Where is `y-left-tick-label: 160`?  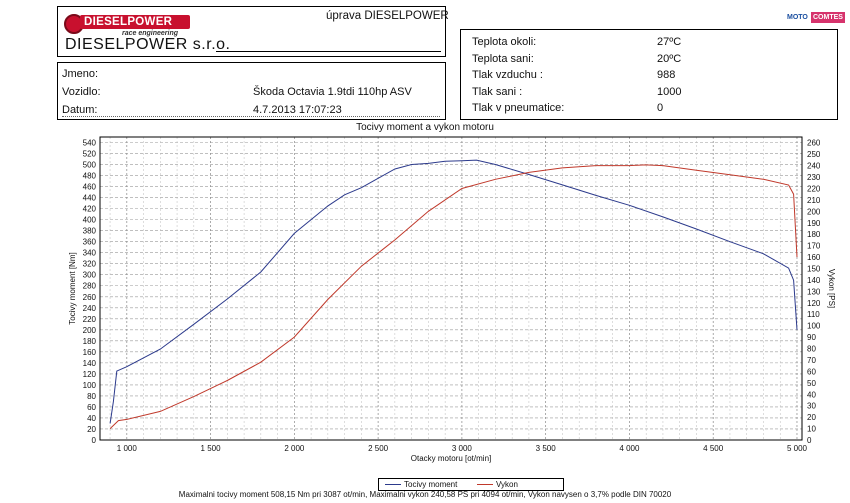 y-left-tick-label: 160 is located at coordinates (90, 352).